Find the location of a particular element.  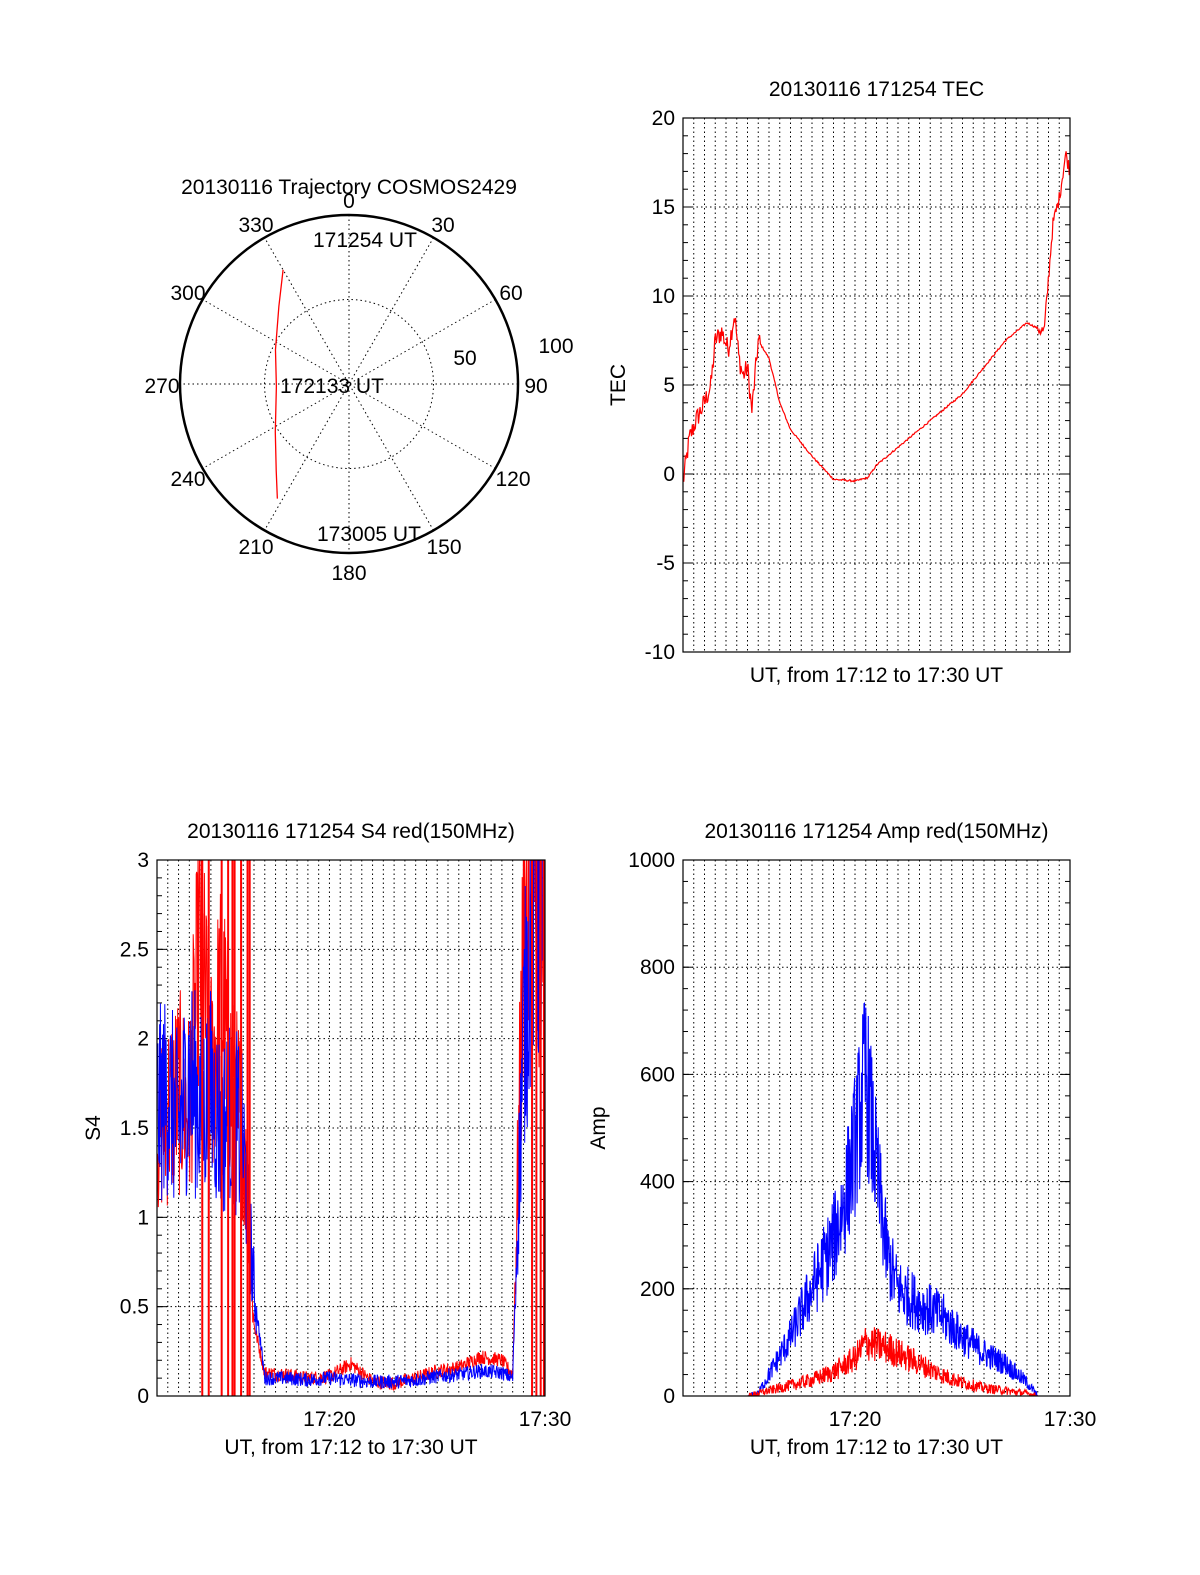

tec-ytick-label: 15 is located at coordinates (663, 207).